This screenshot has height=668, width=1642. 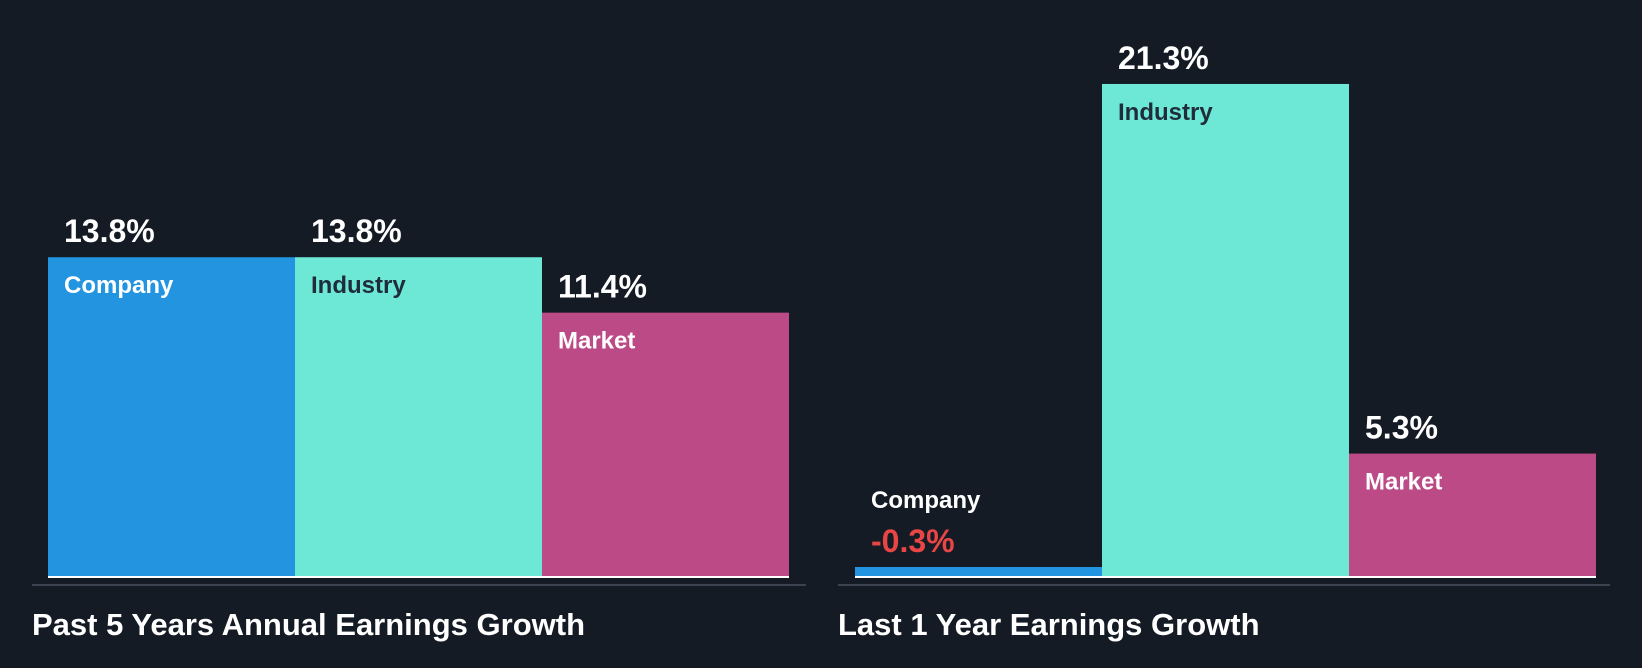 What do you see at coordinates (1225, 329) in the screenshot?
I see `last-1y-bar-industry` at bounding box center [1225, 329].